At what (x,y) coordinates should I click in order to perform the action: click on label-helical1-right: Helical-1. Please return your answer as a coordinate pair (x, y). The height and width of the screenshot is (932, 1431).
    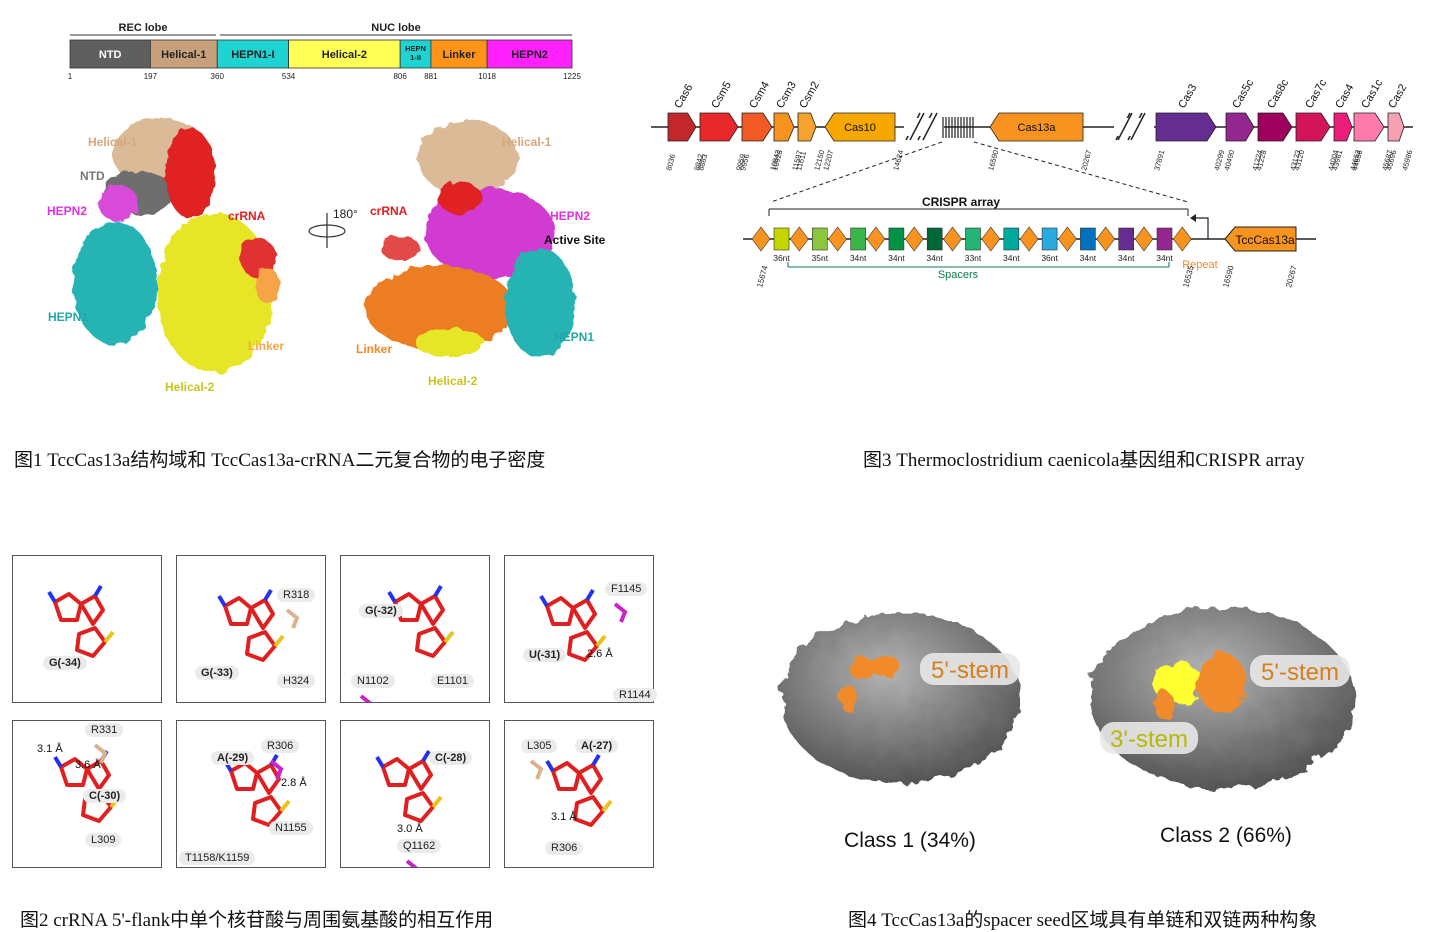
    Looking at the image, I should click on (527, 142).